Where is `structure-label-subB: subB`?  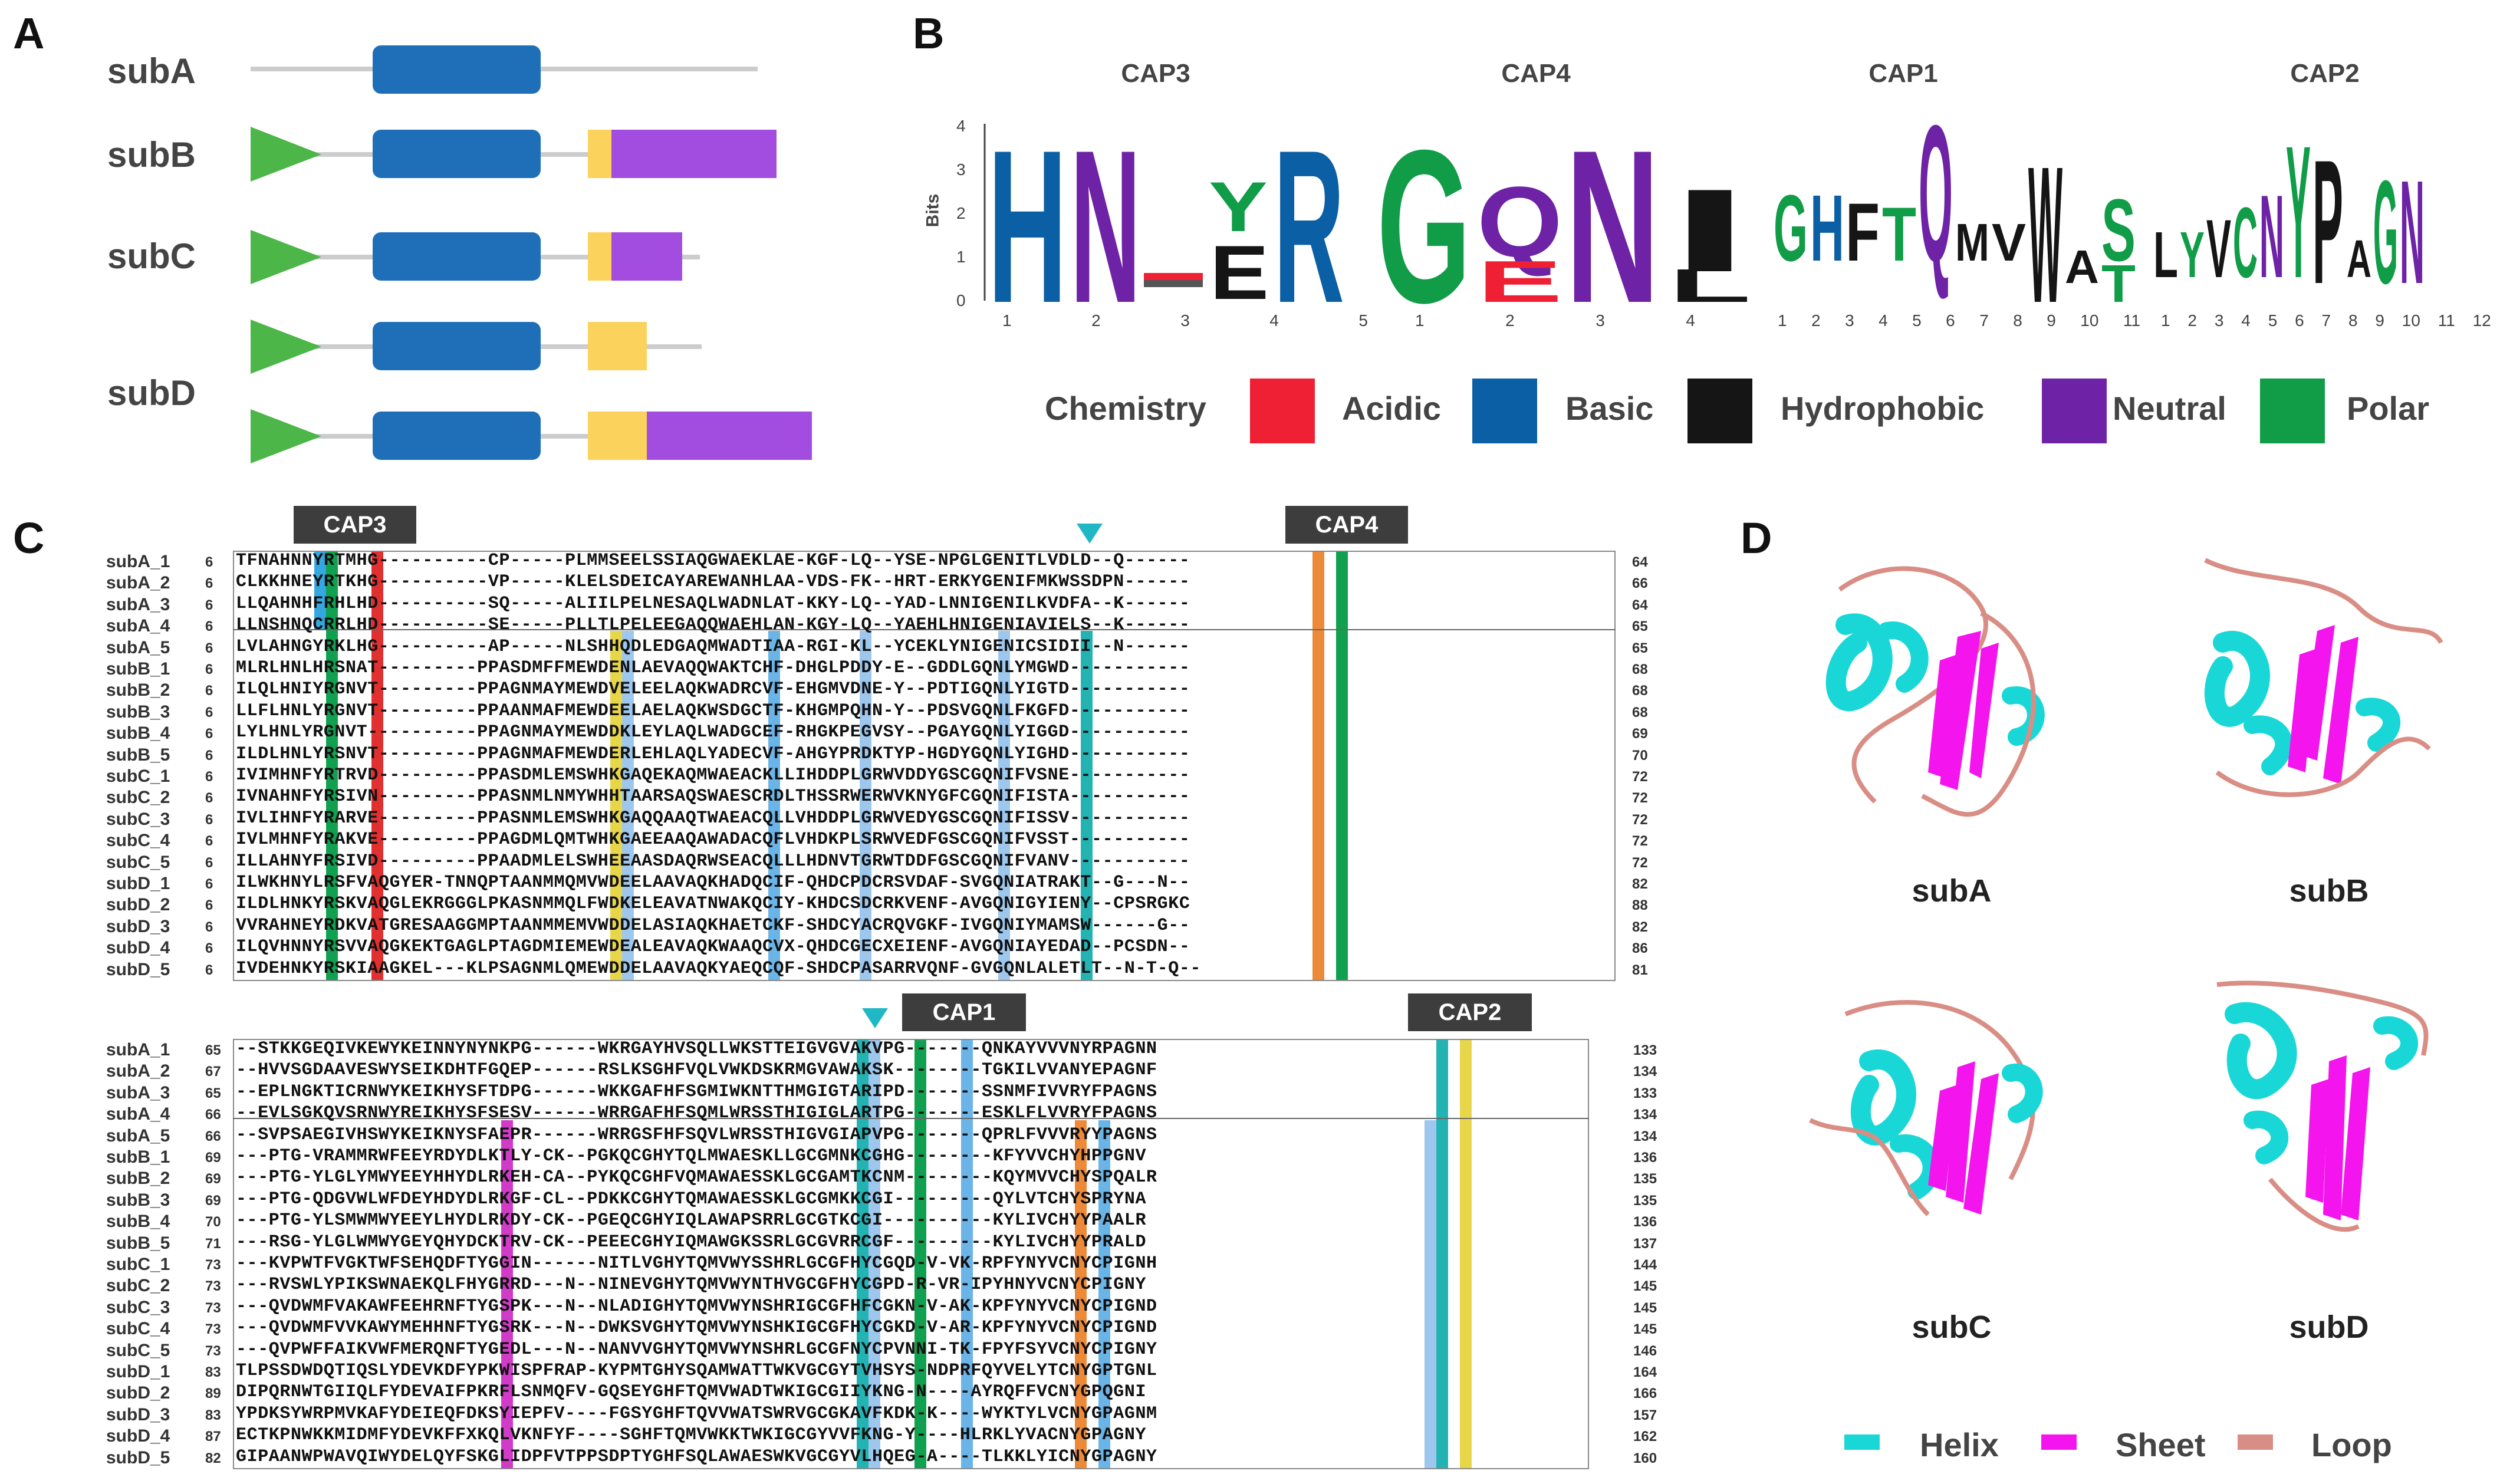
structure-label-subB: subB is located at coordinates (2329, 891).